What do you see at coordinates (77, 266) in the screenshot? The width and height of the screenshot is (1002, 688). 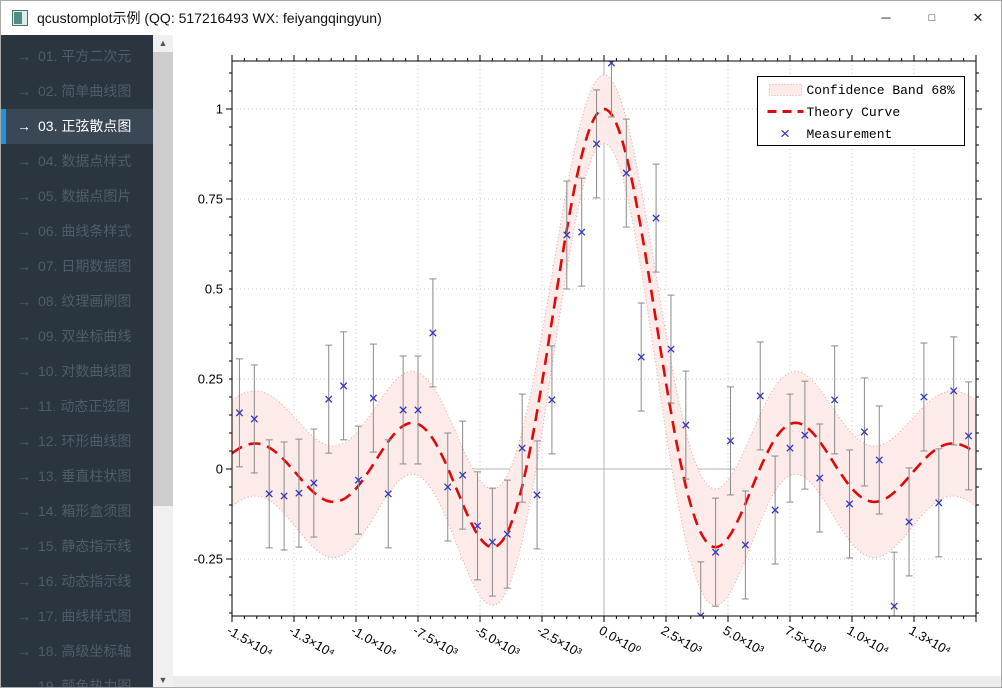 I see `sidebar-item-07: → 07. 日期数据图` at bounding box center [77, 266].